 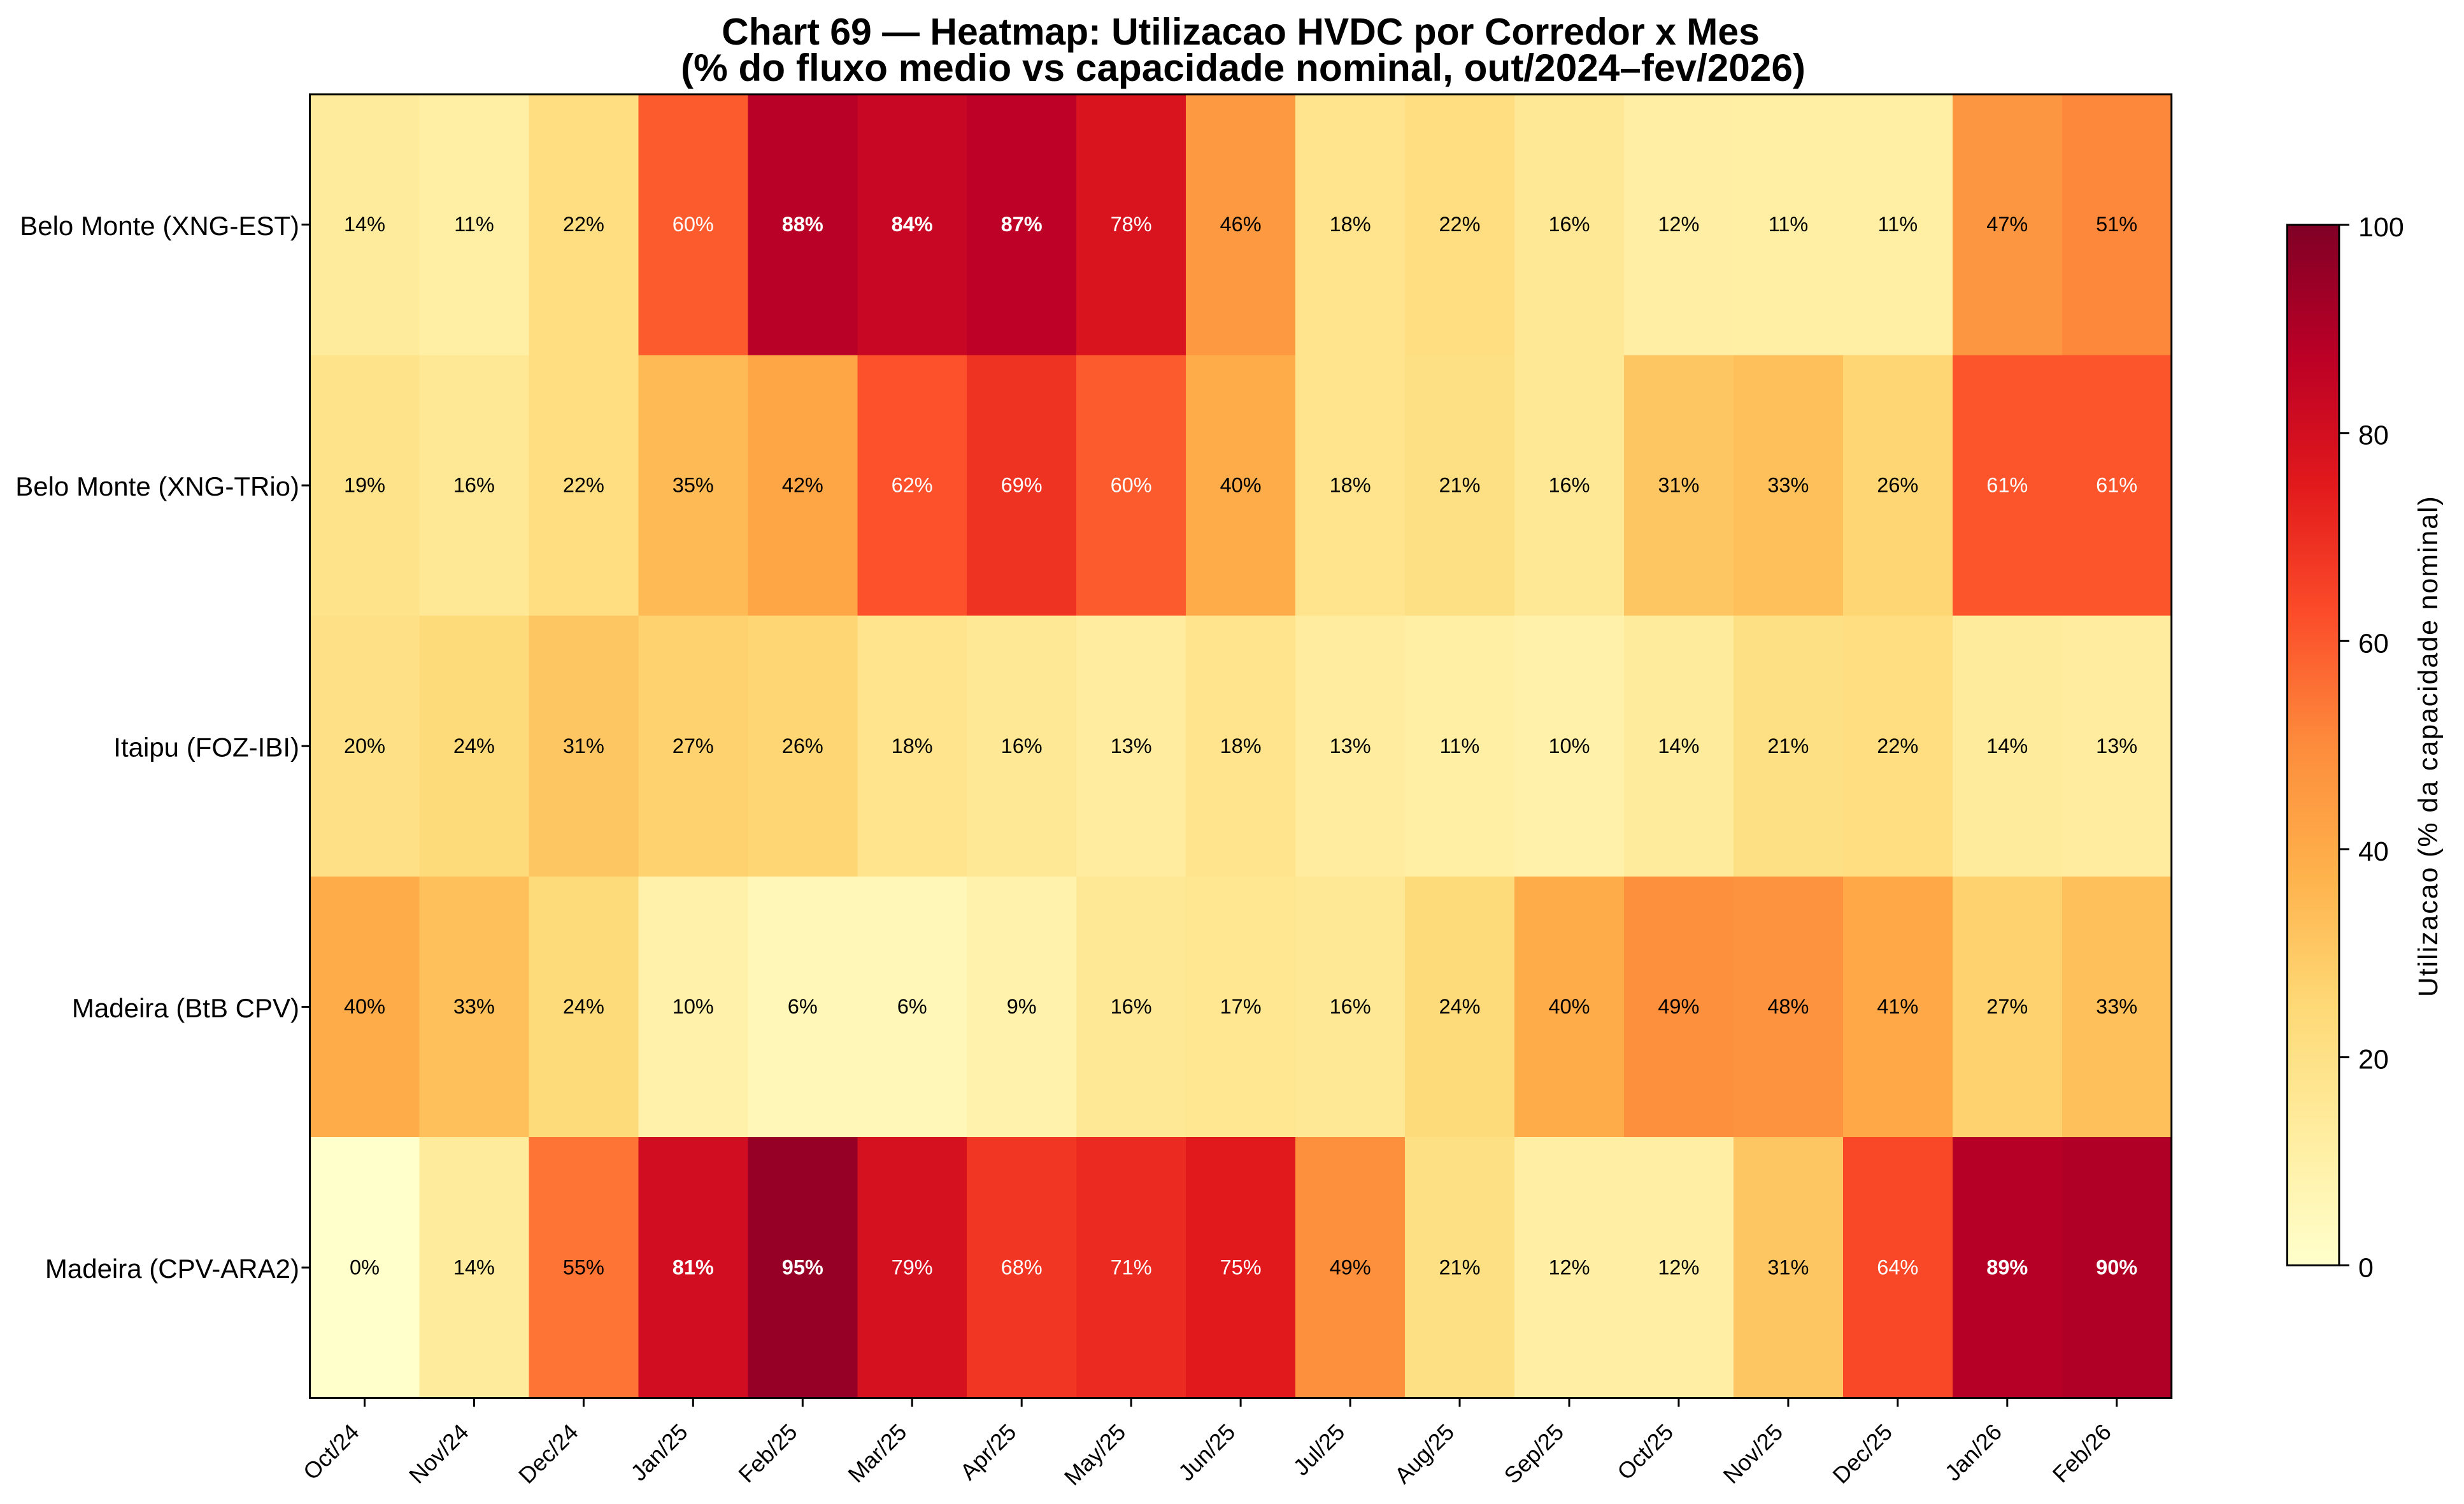 I want to click on svg-text: Madeira (BtB CPV), so click(x=185, y=1008).